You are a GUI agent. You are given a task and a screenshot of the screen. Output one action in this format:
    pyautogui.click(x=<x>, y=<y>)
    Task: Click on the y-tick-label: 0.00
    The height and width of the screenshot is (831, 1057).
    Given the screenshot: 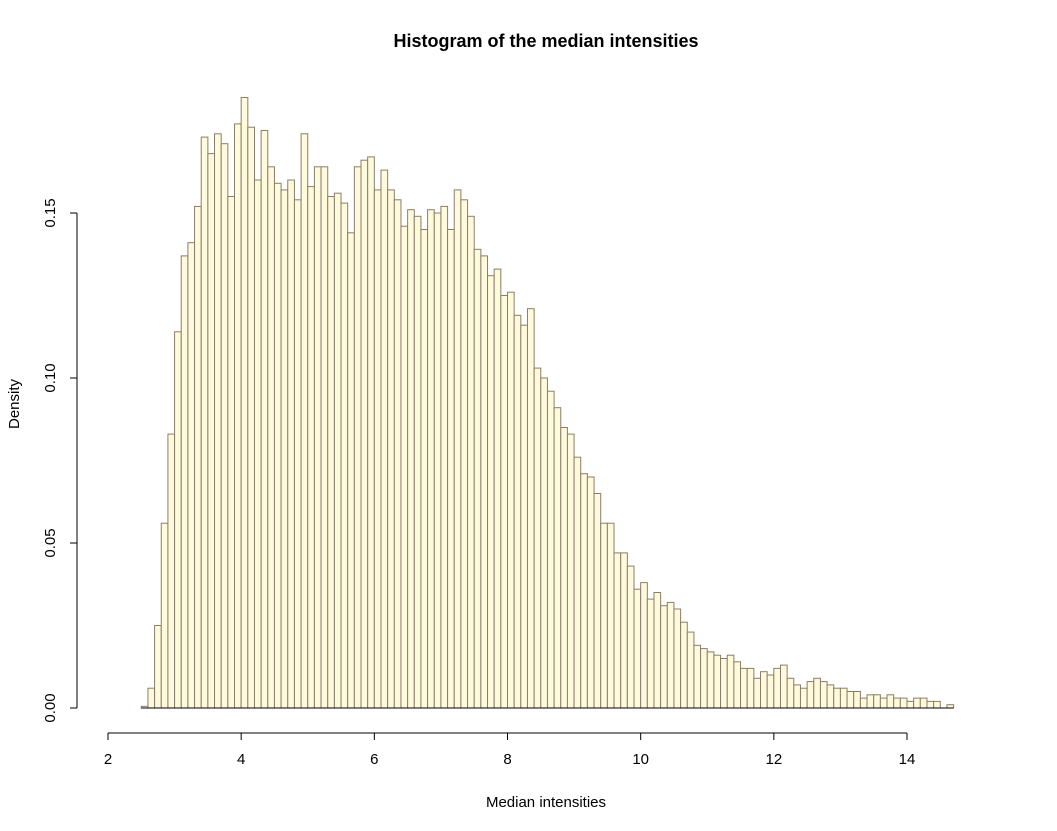 What is the action you would take?
    pyautogui.click(x=50, y=707)
    